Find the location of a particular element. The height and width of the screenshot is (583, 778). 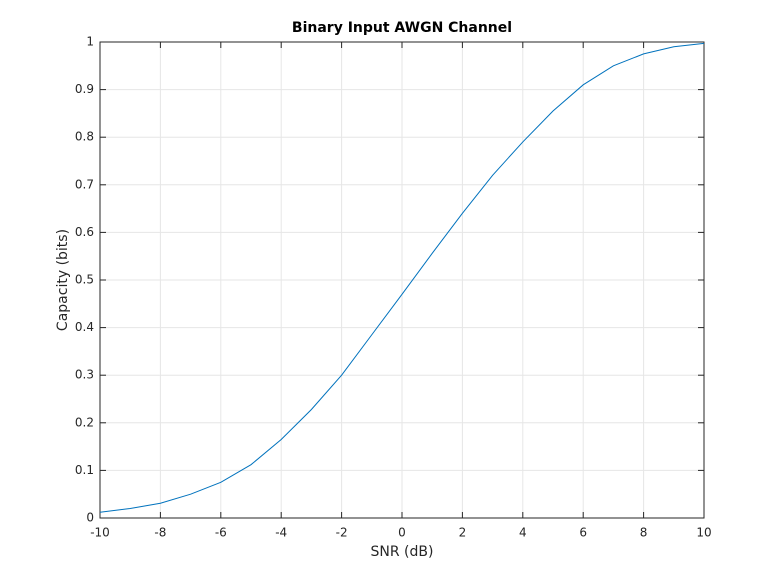

y-tick-label: 0.7 is located at coordinates (84, 184).